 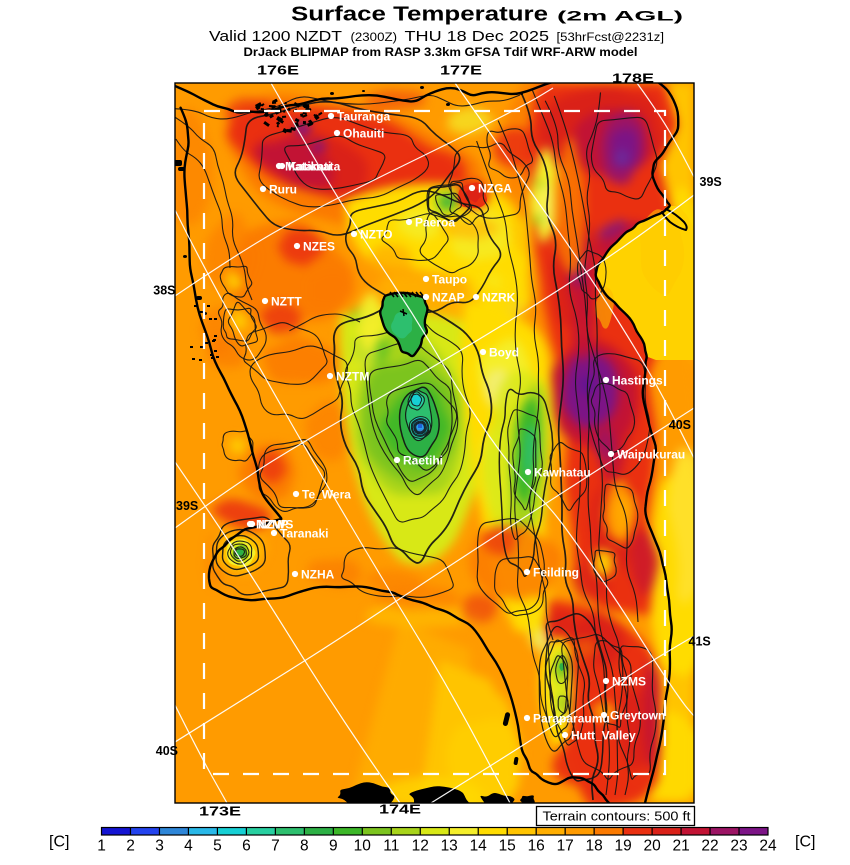 What do you see at coordinates (448, 298) in the screenshot?
I see `svg-text: NZAP` at bounding box center [448, 298].